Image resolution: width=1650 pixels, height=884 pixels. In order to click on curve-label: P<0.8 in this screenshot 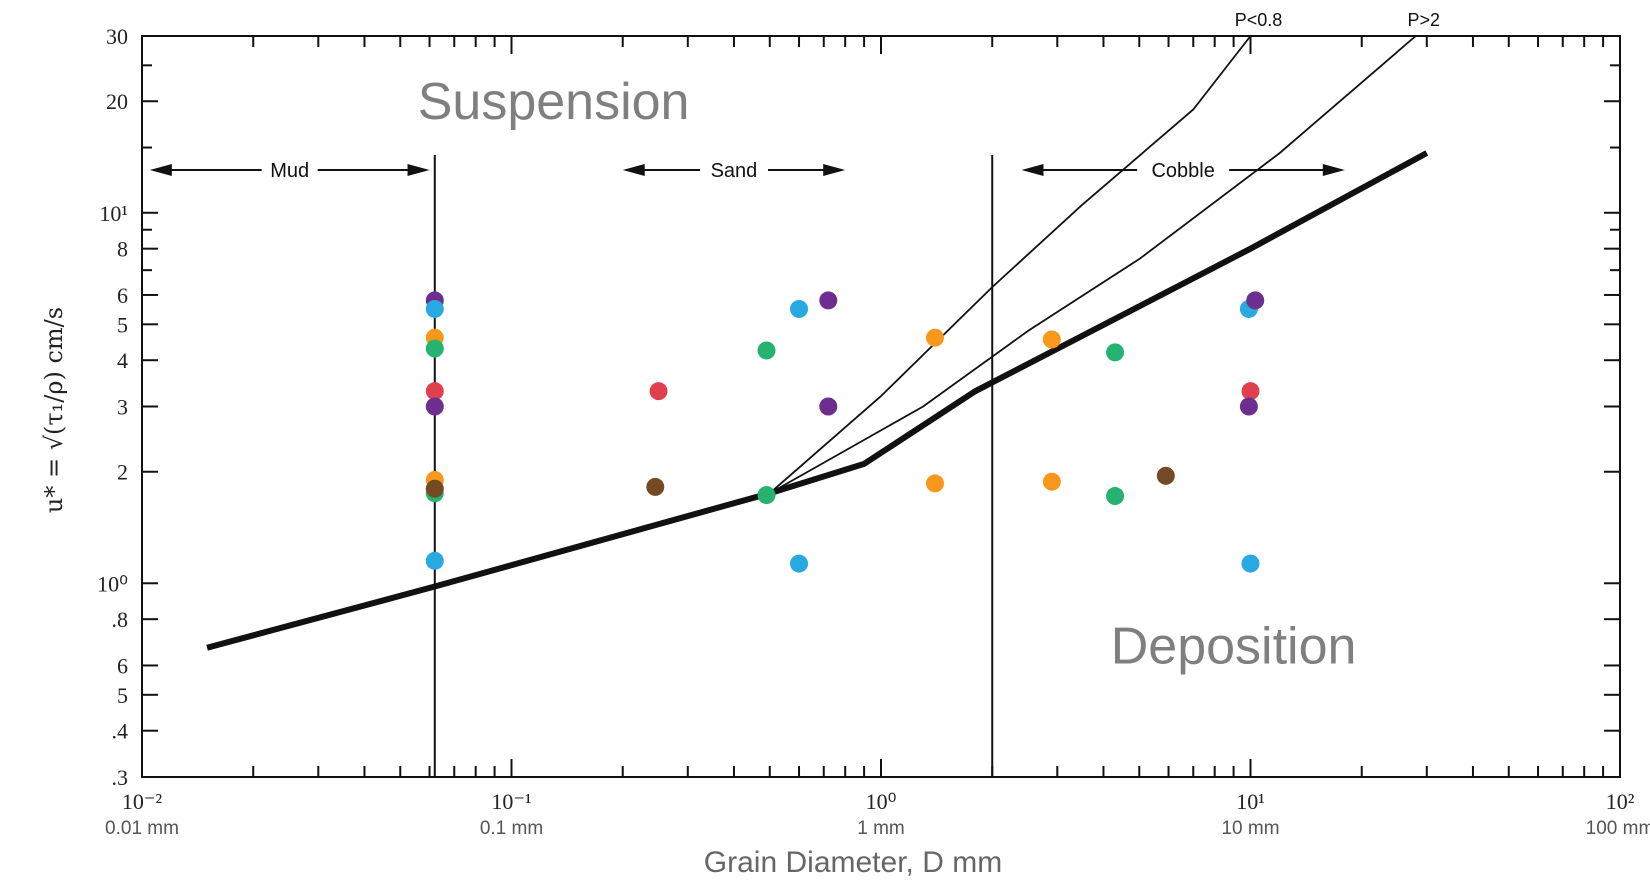, I will do `click(1259, 20)`.